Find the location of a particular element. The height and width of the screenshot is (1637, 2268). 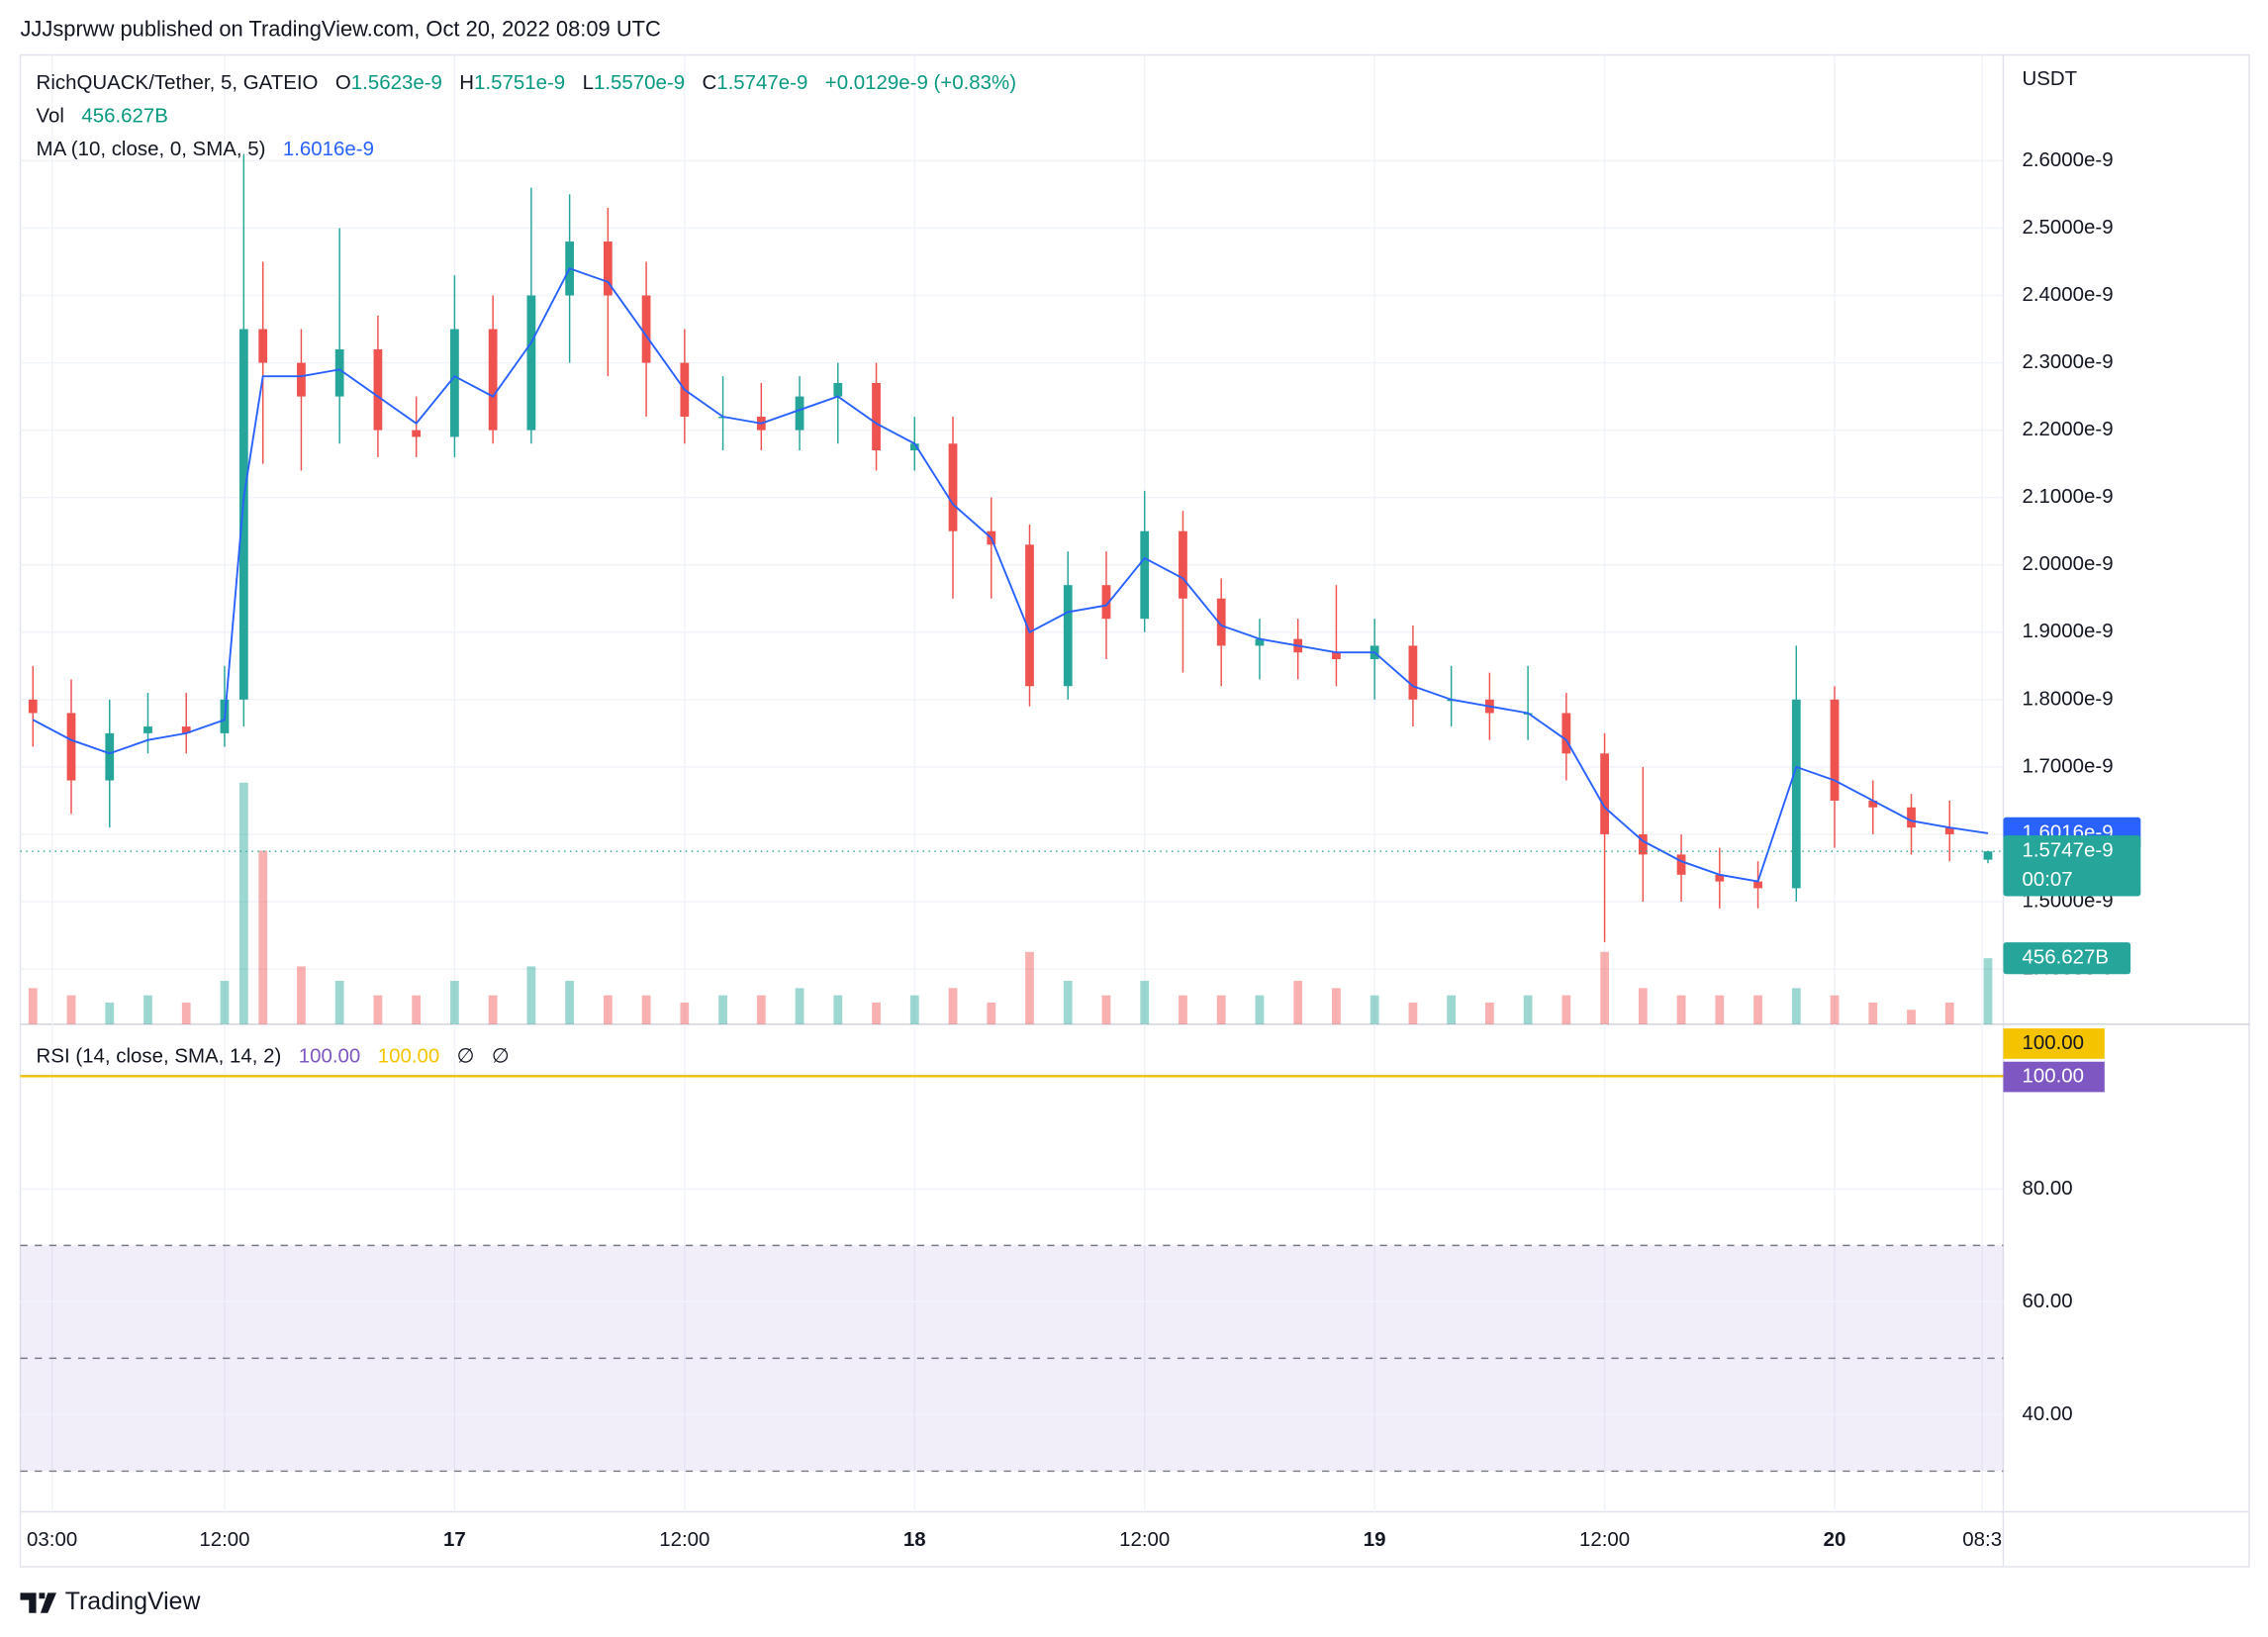

rsi-tick-label: 60.00 is located at coordinates (2047, 1301).